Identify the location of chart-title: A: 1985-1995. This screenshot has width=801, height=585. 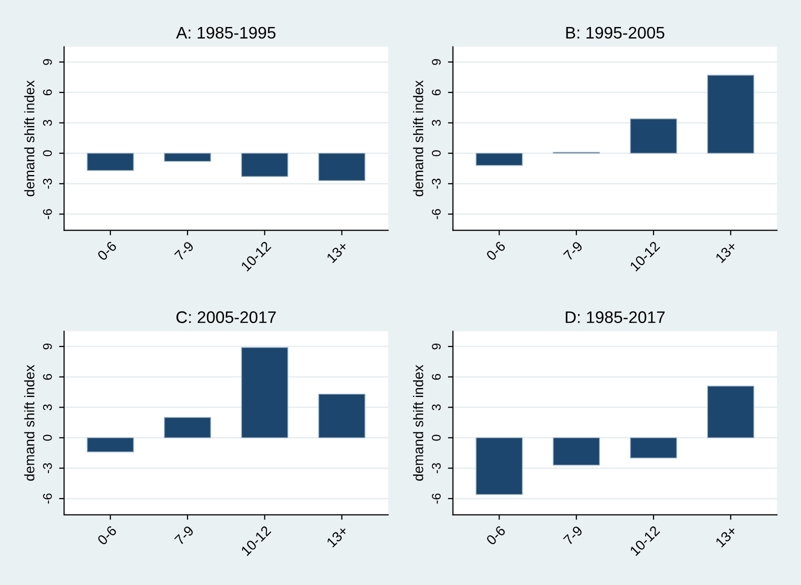
(226, 32).